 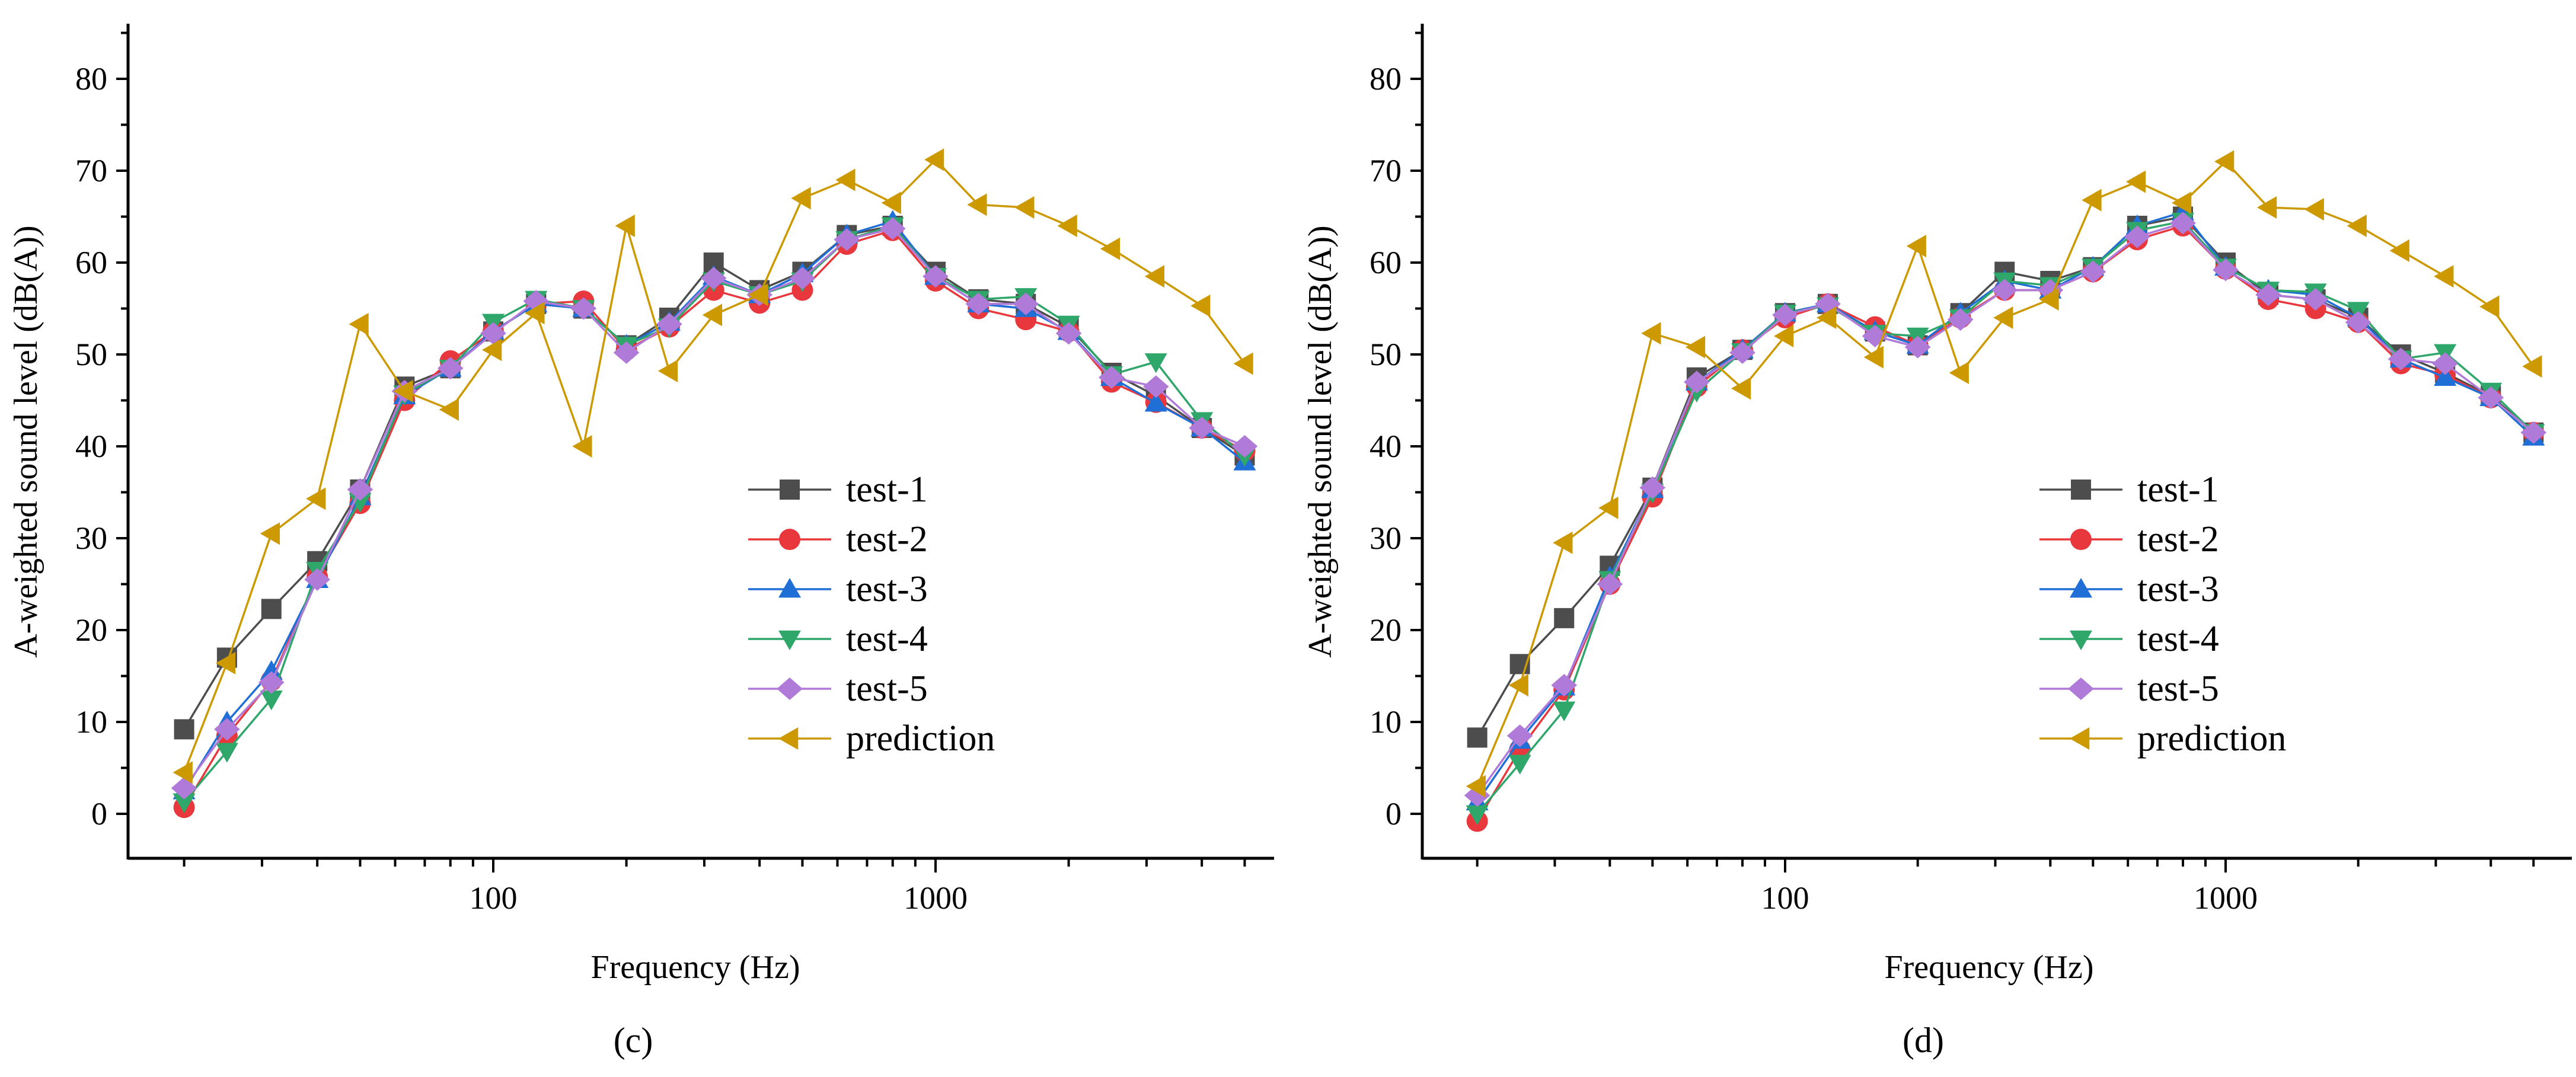 What do you see at coordinates (99, 814) in the screenshot?
I see `y-tick-label: 0` at bounding box center [99, 814].